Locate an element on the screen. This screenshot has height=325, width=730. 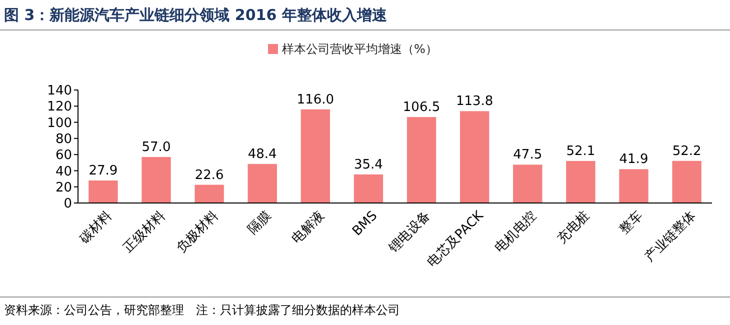
y-tick-label: 140 is located at coordinates (59, 91).